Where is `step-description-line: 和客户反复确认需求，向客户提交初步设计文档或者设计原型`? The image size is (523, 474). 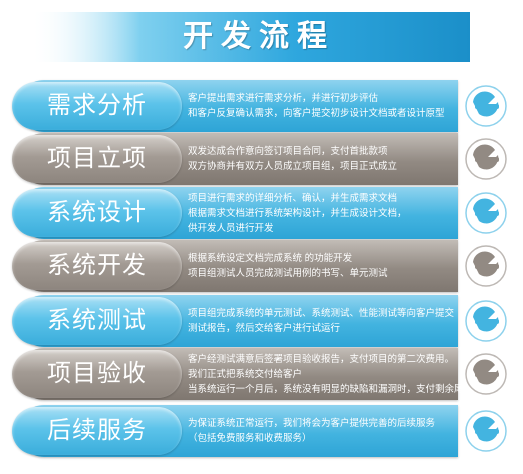 step-description-line: 和客户反复确认需求，向客户提交初步设计文档或者设计原型 is located at coordinates (316, 113).